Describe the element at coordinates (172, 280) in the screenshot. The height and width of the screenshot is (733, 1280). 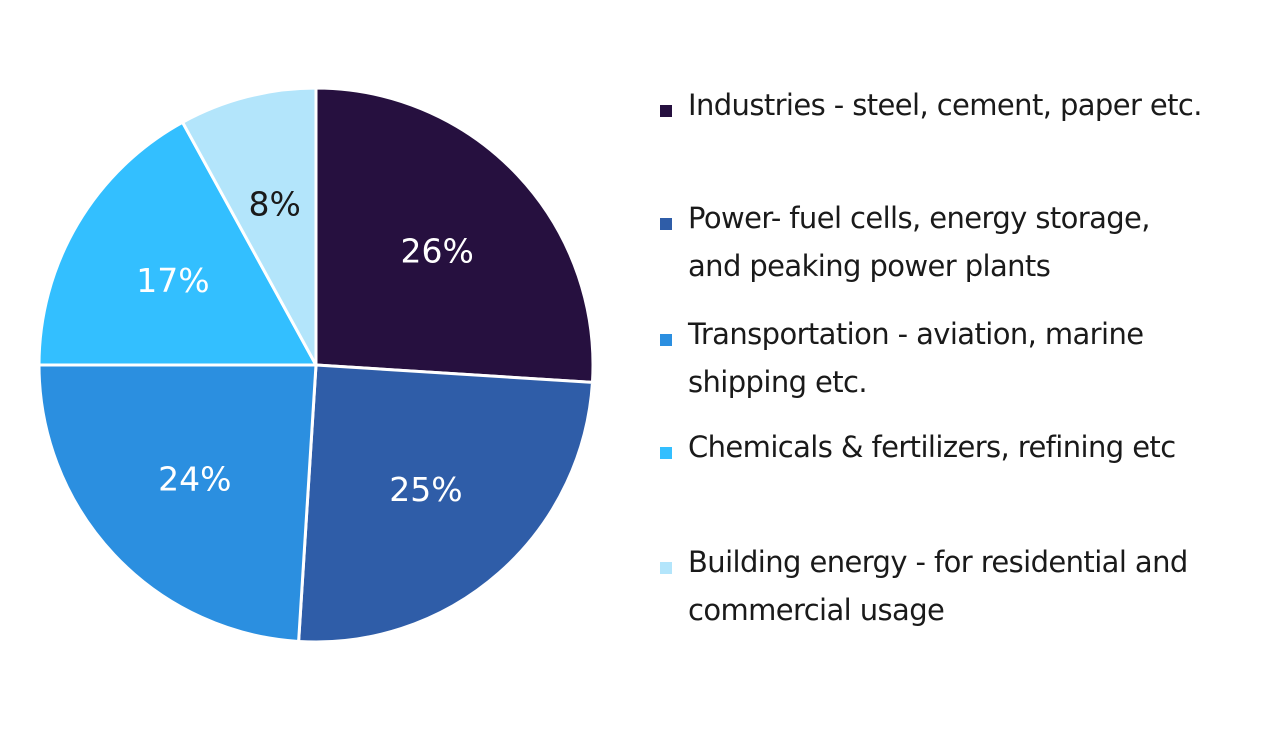
I see `data-label-chemicals: 17%` at that location.